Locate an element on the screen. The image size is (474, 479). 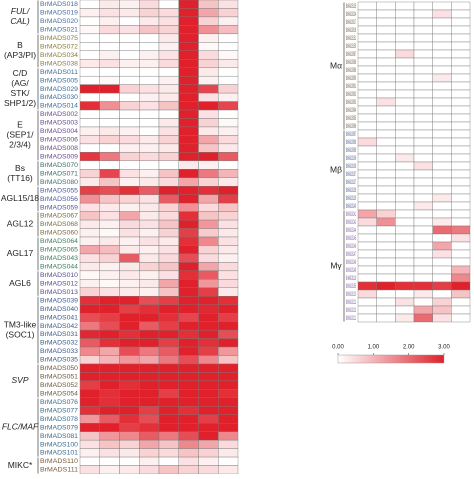
group-label: AGL6 is located at coordinates (20, 283).